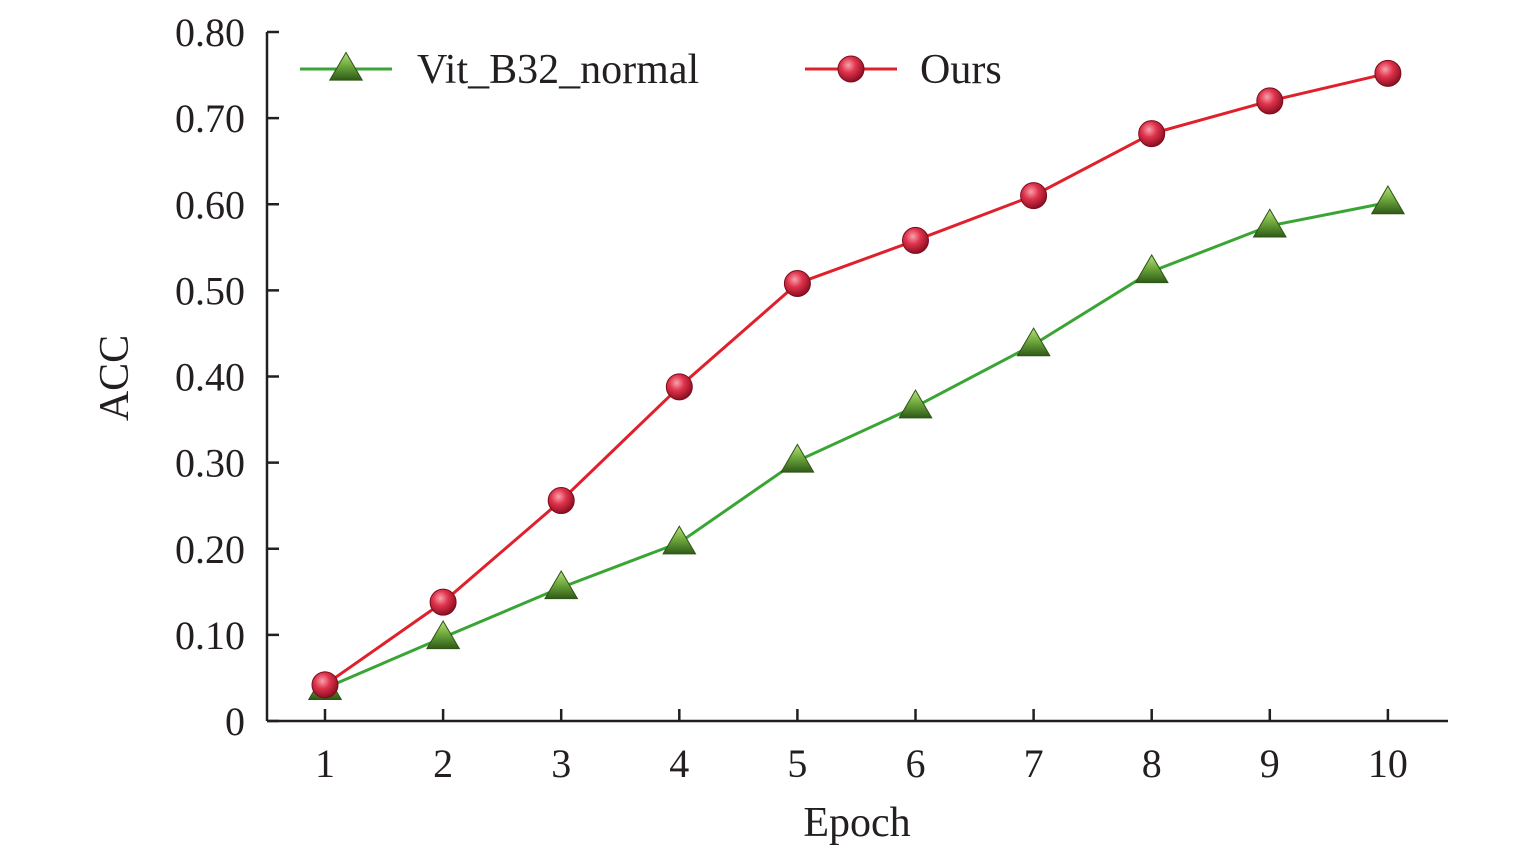 Image resolution: width=1535 pixels, height=856 pixels. I want to click on x-tick-label: 1, so click(325, 763).